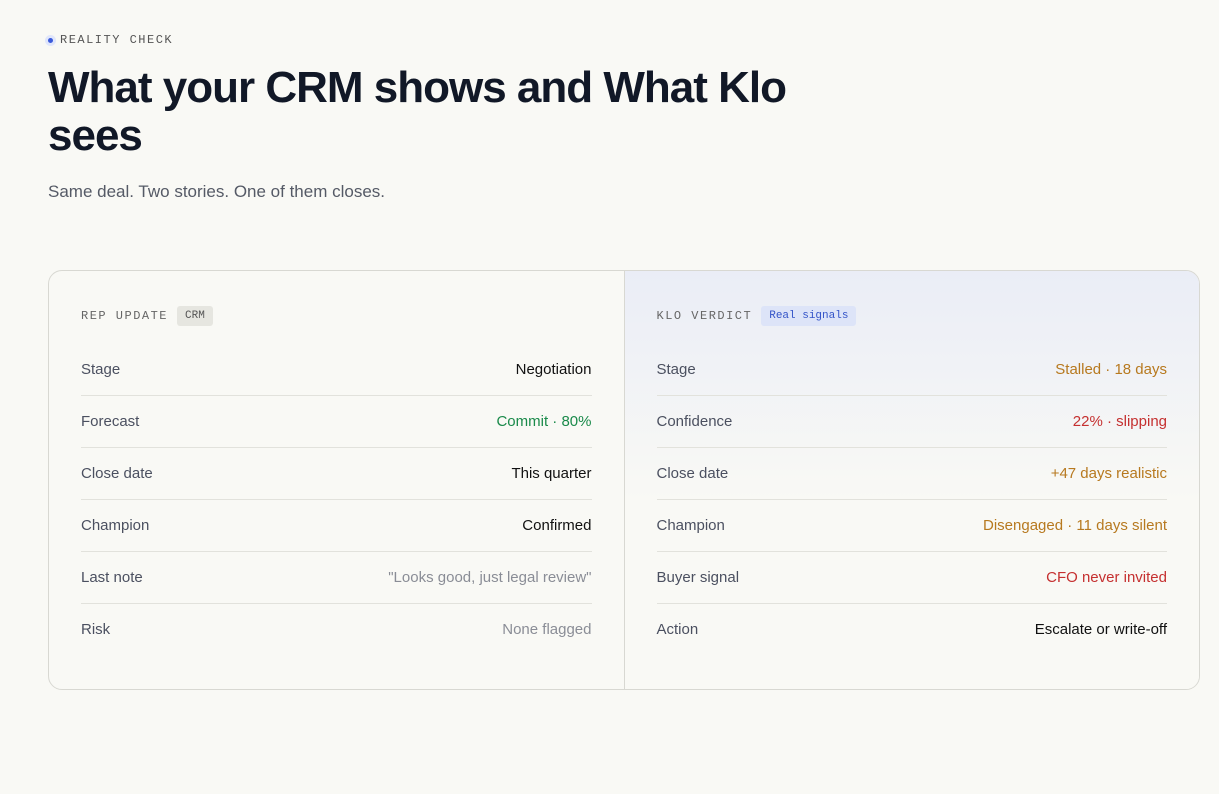 Image resolution: width=1219 pixels, height=794 pixels. I want to click on column-heading: KLO VERDICT Real signals, so click(912, 316).